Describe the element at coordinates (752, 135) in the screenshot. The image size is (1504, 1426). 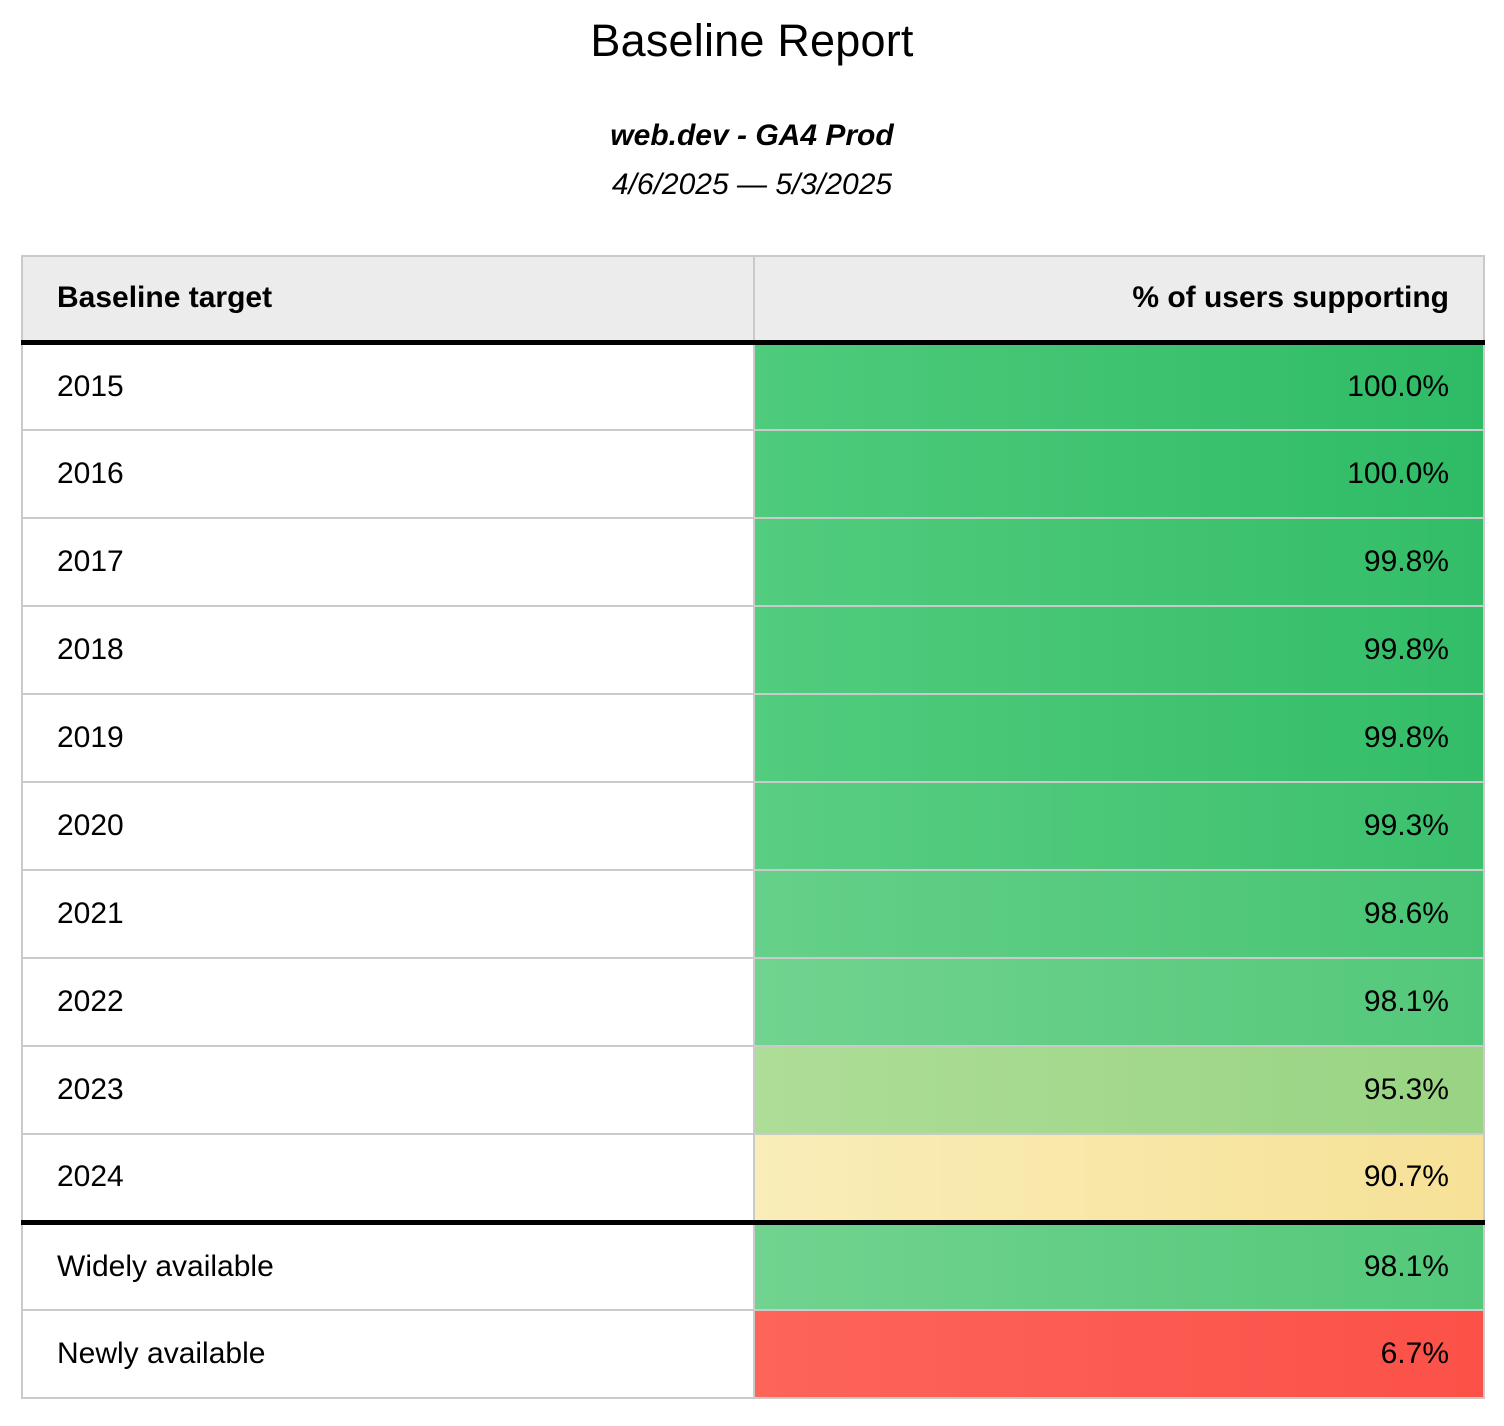
I see `report-subtitle: web.dev - GA4 Prod` at that location.